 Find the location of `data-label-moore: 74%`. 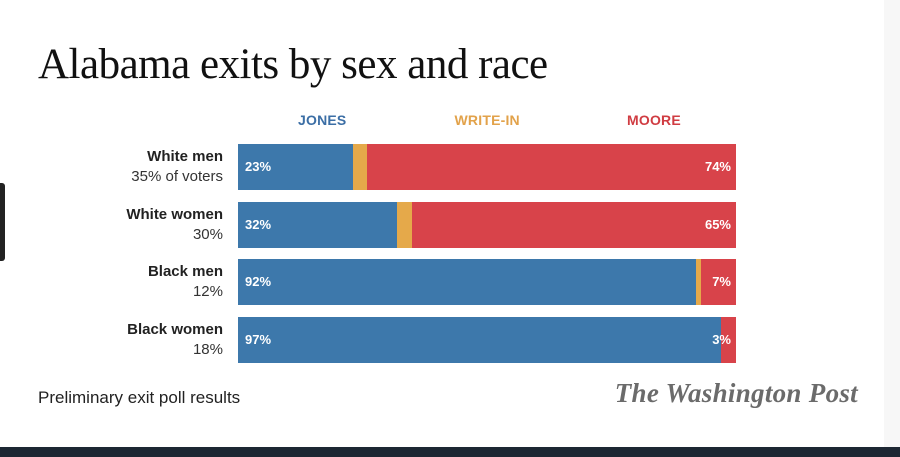

data-label-moore: 74% is located at coordinates (717, 166).